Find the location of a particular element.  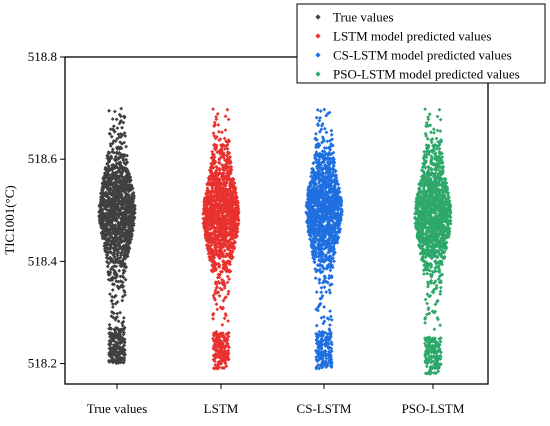

series-pso-lstm is located at coordinates (433, 241).